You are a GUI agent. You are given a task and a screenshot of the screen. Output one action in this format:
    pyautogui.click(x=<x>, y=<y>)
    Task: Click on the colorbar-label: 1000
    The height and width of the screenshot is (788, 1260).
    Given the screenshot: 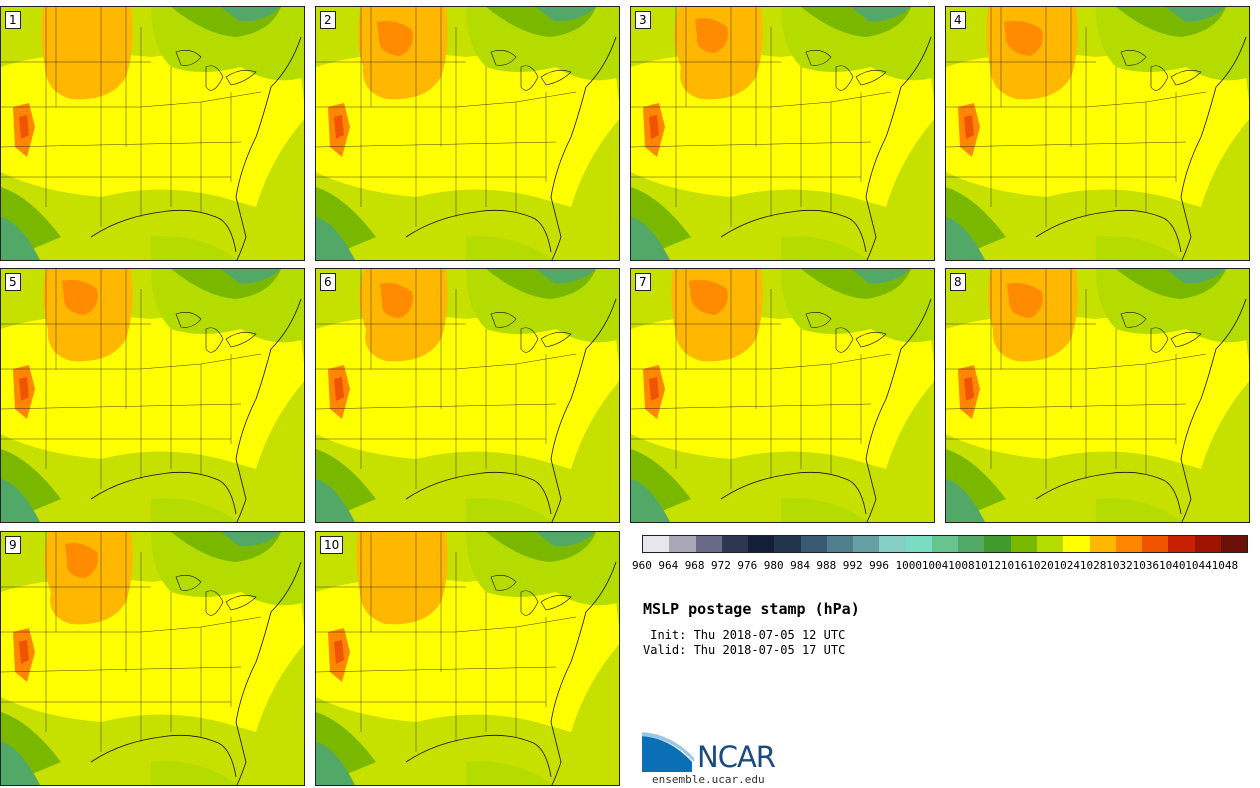 What is the action you would take?
    pyautogui.click(x=908, y=565)
    